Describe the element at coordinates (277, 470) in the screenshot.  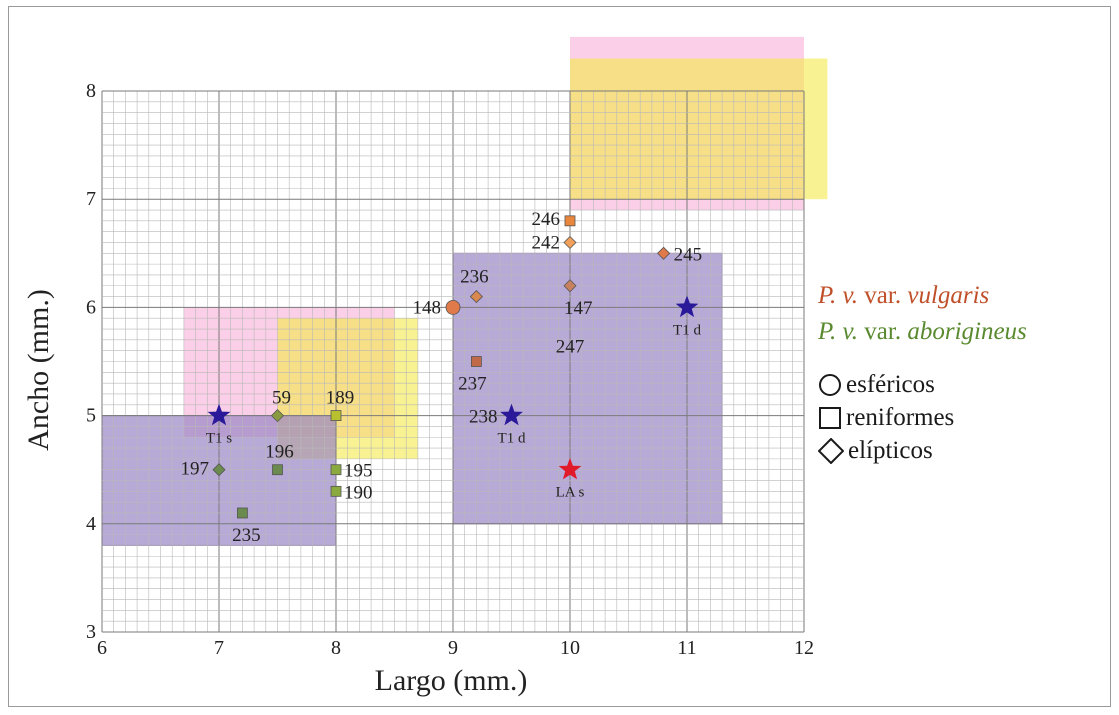
I see `point-196-square` at that location.